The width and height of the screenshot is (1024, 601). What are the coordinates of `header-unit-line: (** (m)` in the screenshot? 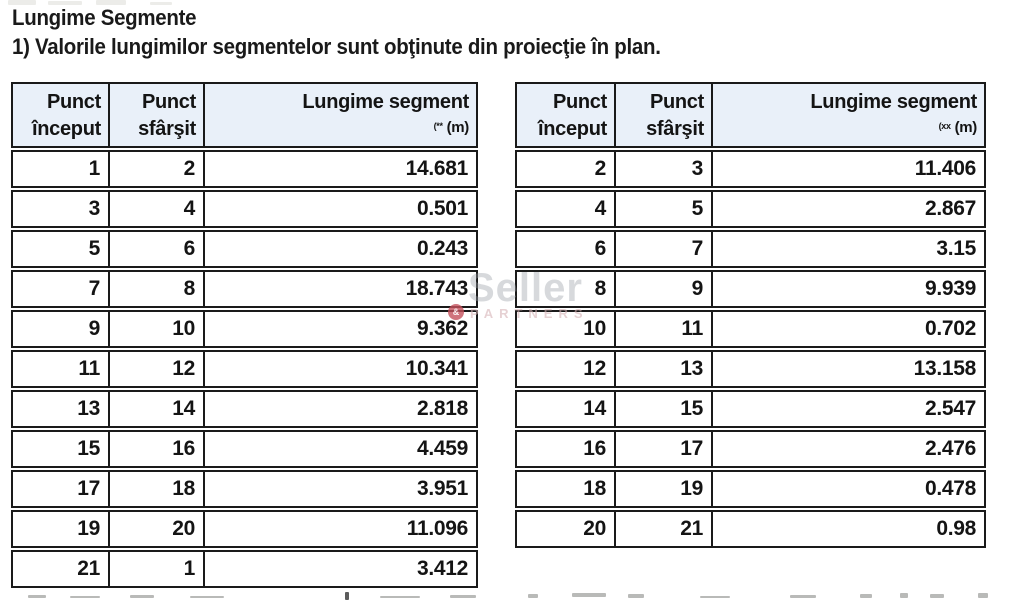 It's located at (337, 128).